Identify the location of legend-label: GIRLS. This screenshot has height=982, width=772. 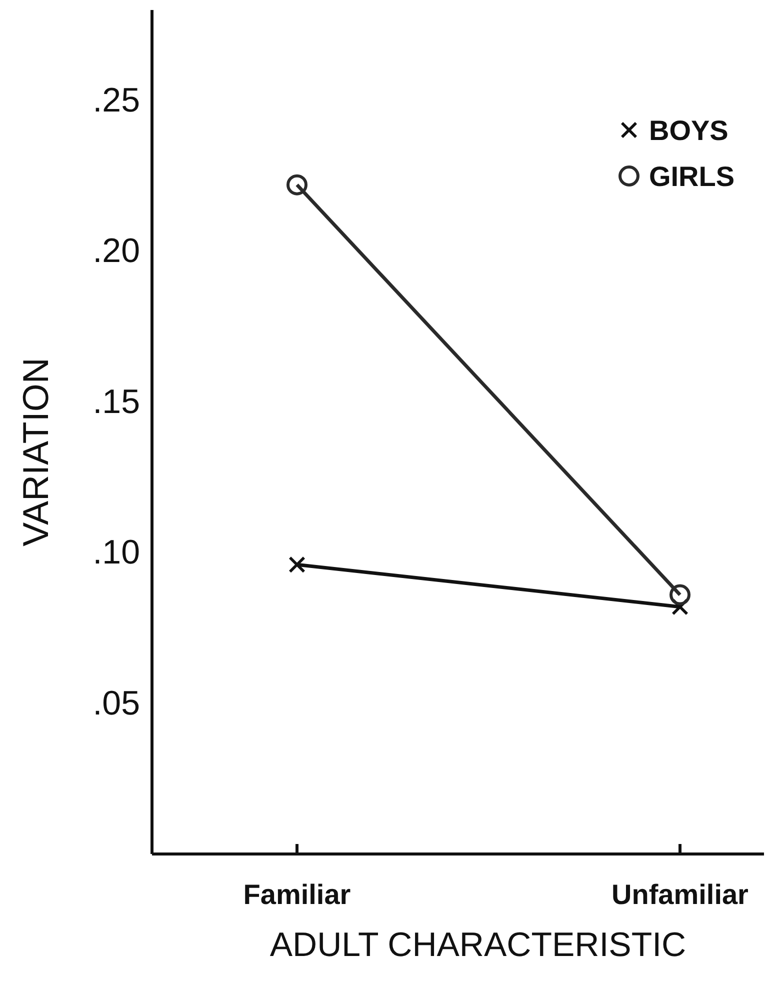
(692, 176).